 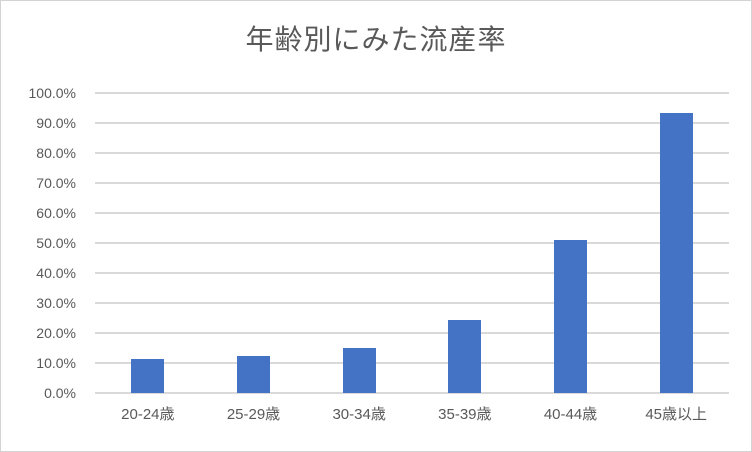 I want to click on x-axis-tick-label: 45歳以上, so click(x=676, y=414).